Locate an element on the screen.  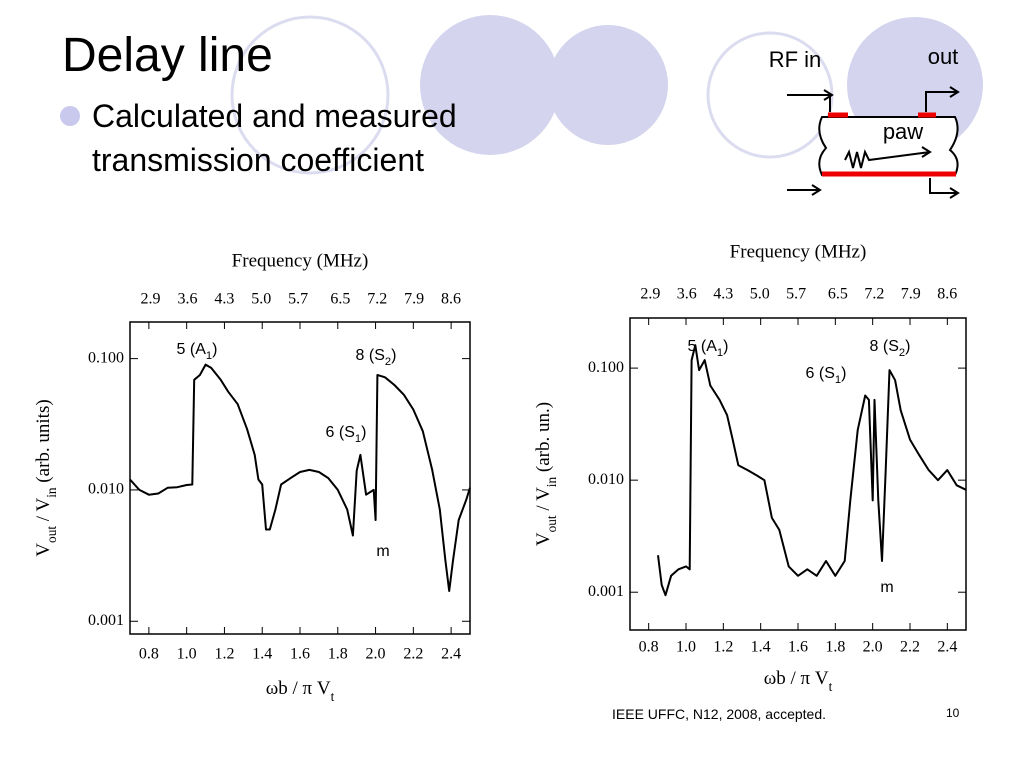
x2-tick-label: 7.2 is located at coordinates (377, 299).